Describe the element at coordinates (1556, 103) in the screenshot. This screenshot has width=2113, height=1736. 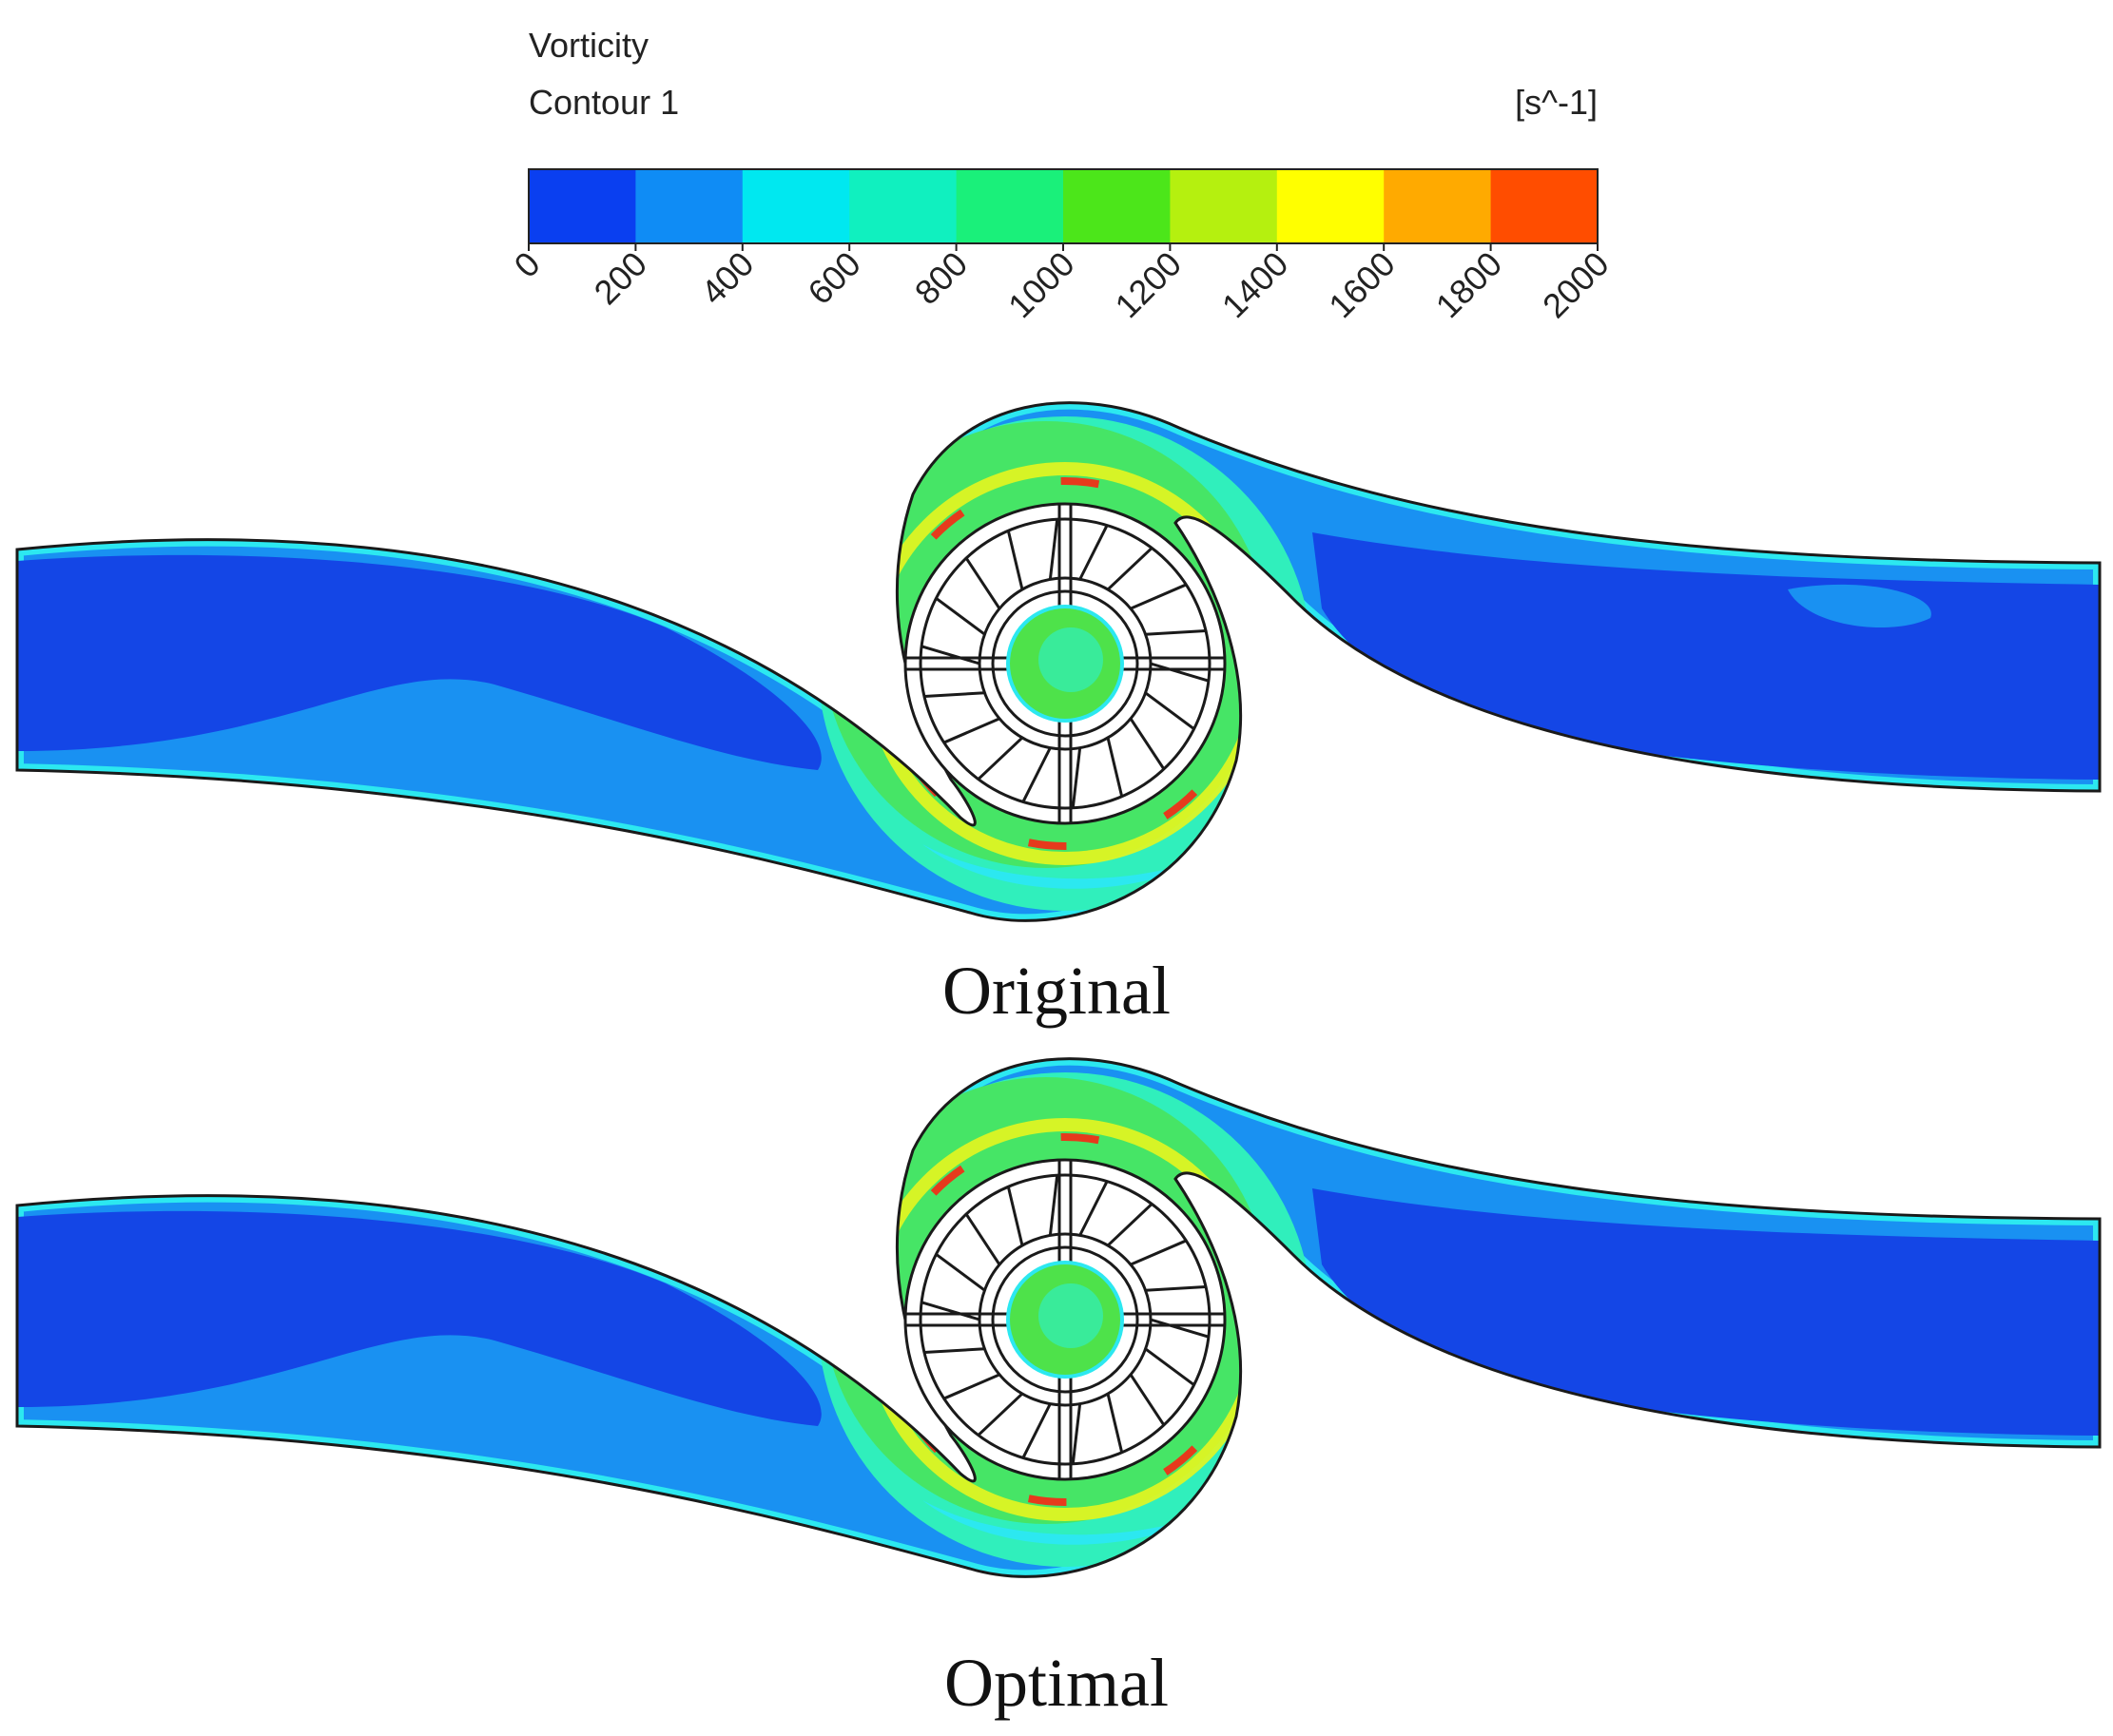
I see `legend-unit: [s^-1]` at that location.